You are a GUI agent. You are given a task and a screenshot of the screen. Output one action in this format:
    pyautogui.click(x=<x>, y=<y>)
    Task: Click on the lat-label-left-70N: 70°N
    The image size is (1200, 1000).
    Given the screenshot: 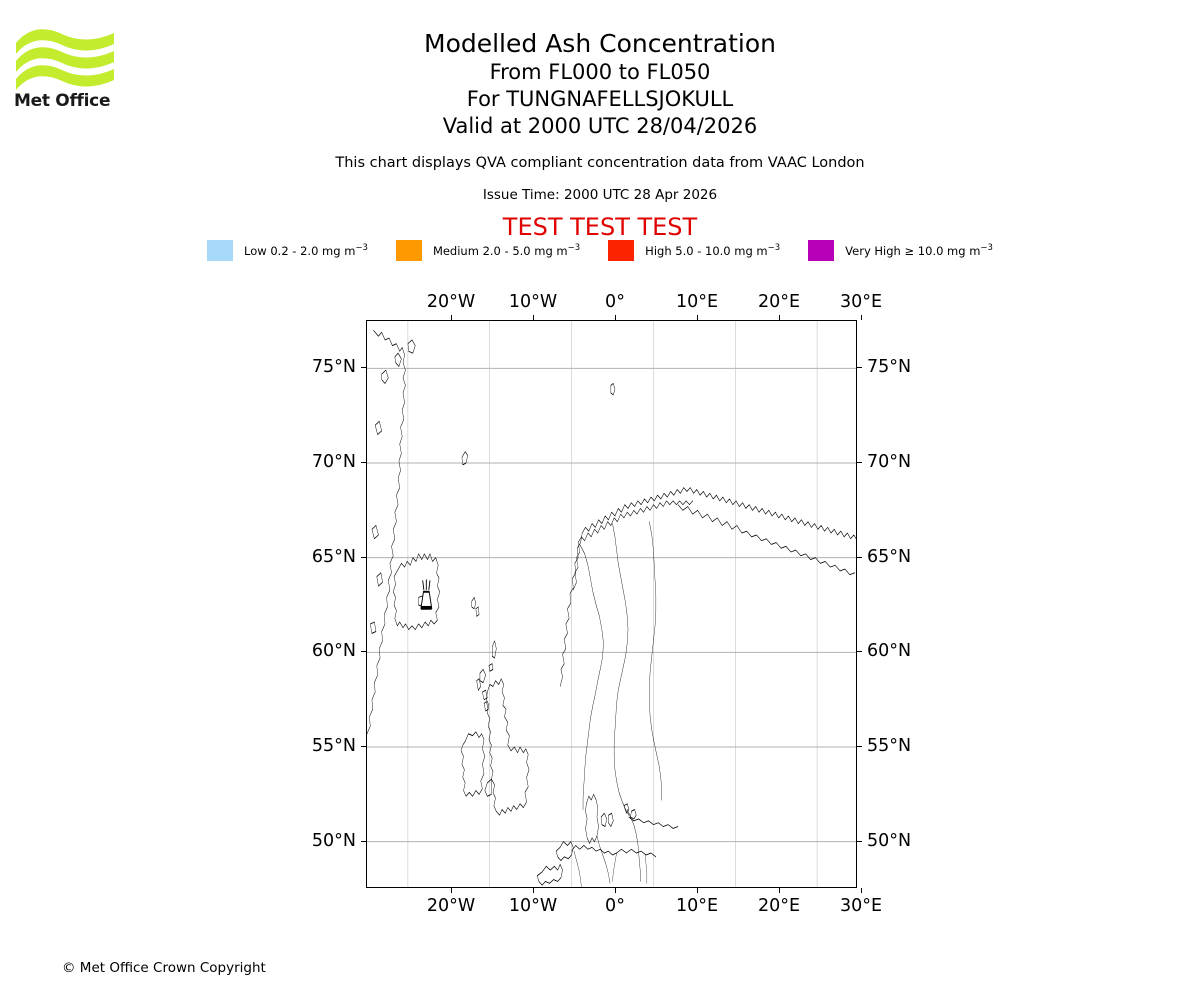 What is the action you would take?
    pyautogui.click(x=333, y=462)
    